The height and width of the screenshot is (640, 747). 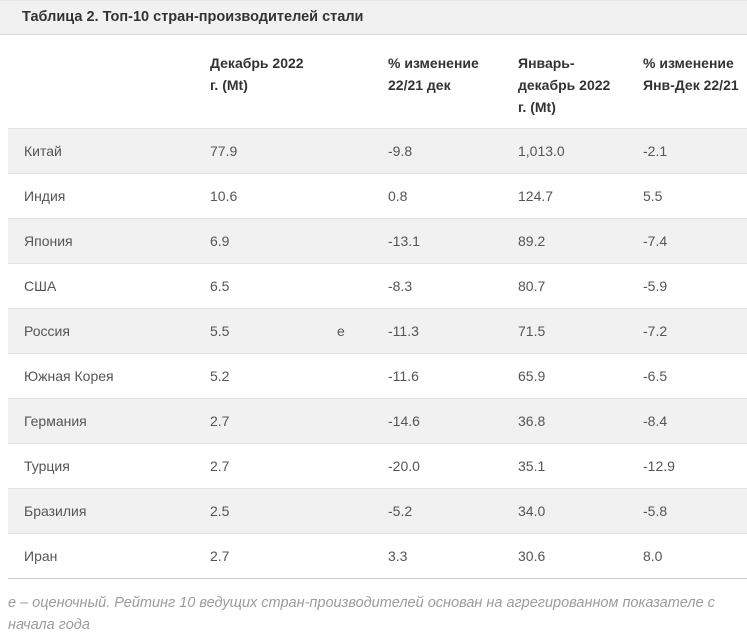 I want to click on table-row: Южная Корея 5.2 -11.6 65.9 -6.5, so click(x=377, y=375).